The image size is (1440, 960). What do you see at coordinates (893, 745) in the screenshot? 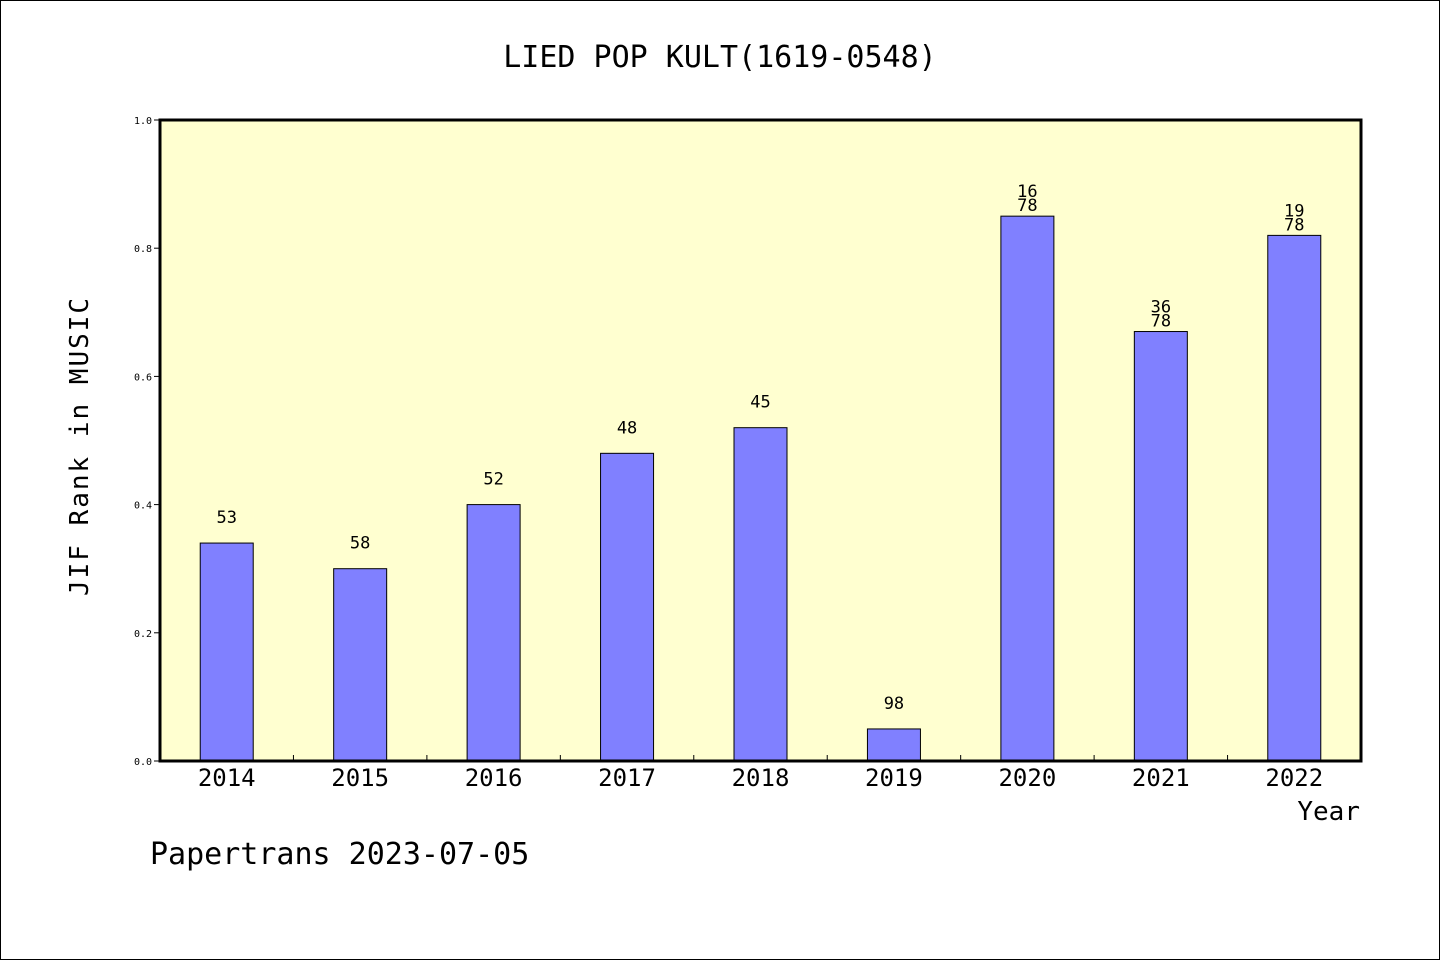
I see `bar-2019` at bounding box center [893, 745].